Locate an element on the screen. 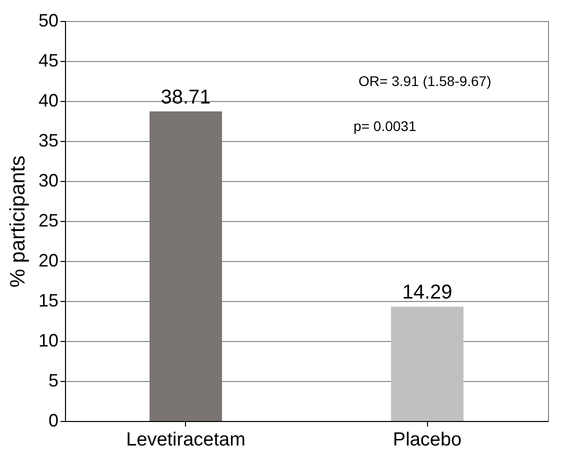 The image size is (568, 461). y-tick-label: 10 is located at coordinates (48, 340).